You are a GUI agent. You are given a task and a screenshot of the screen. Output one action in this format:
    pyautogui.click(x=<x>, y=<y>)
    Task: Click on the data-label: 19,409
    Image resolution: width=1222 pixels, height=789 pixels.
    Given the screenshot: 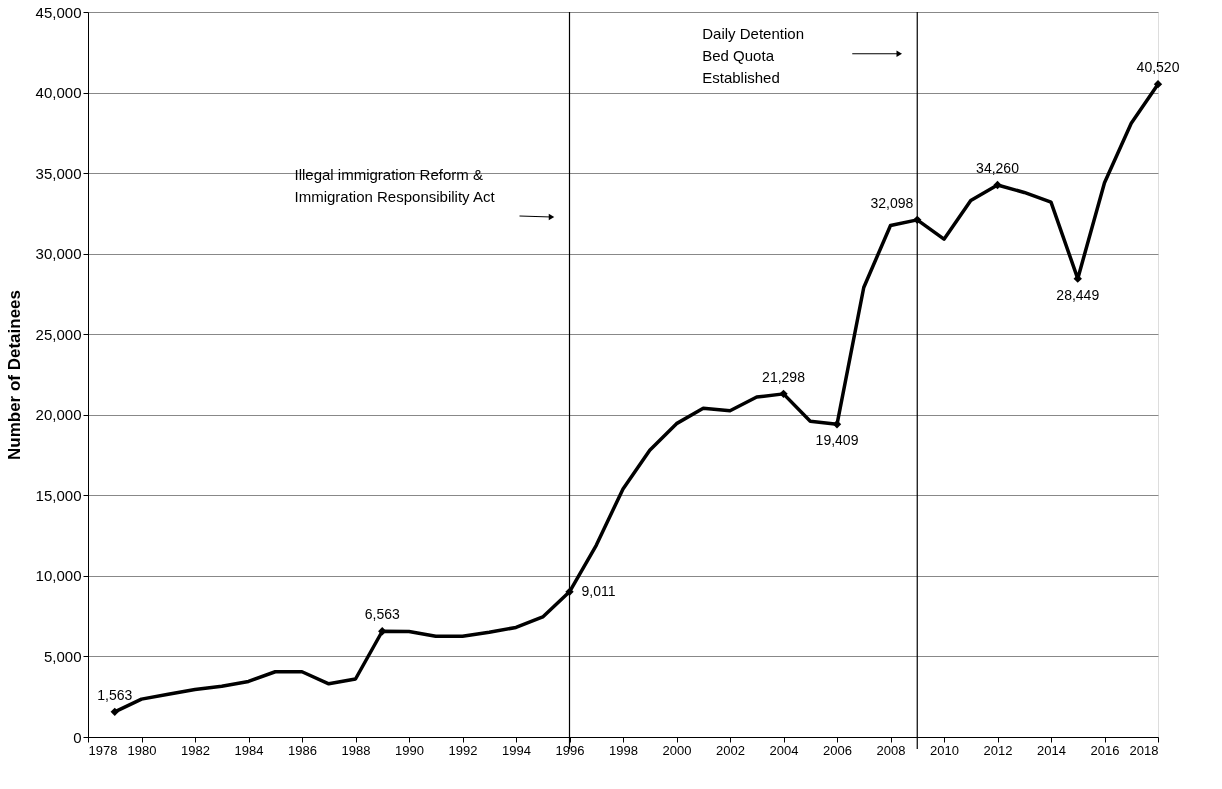 What is the action you would take?
    pyautogui.click(x=837, y=440)
    